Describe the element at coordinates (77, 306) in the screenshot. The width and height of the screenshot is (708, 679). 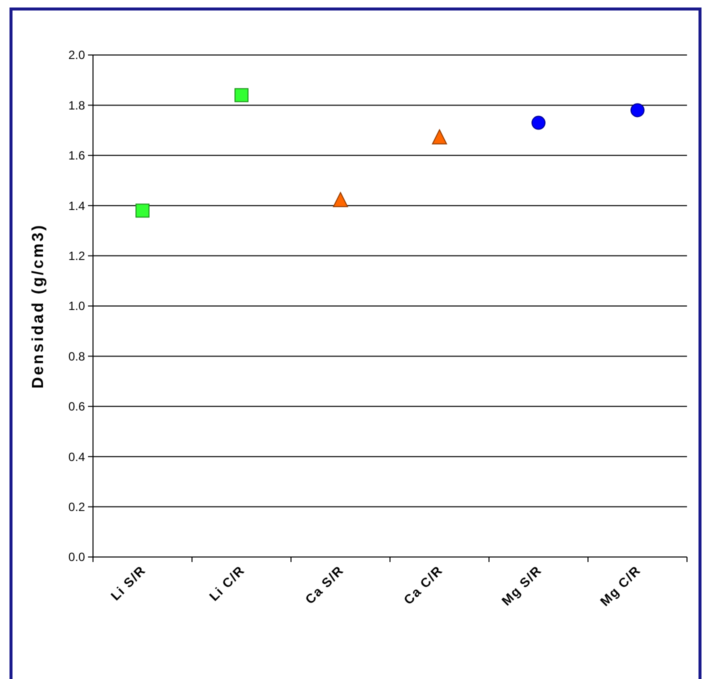
I see `y-tick-label: 1.0` at that location.